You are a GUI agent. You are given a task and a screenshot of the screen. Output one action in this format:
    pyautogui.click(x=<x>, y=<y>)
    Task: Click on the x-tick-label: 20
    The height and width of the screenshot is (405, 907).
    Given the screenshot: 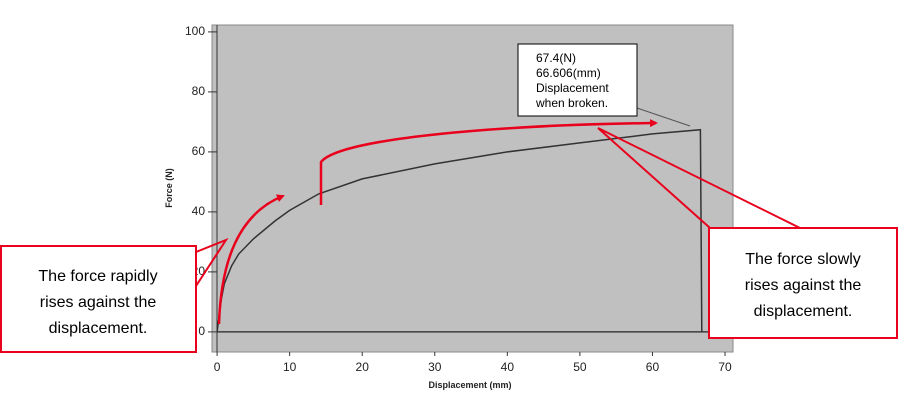 What is the action you would take?
    pyautogui.click(x=363, y=367)
    